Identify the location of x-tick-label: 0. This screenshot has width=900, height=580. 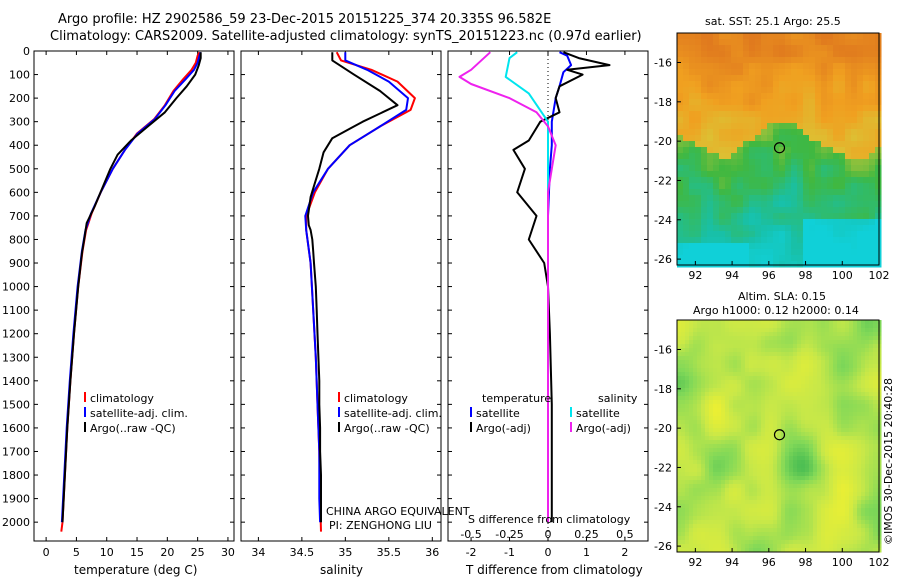
(46, 552).